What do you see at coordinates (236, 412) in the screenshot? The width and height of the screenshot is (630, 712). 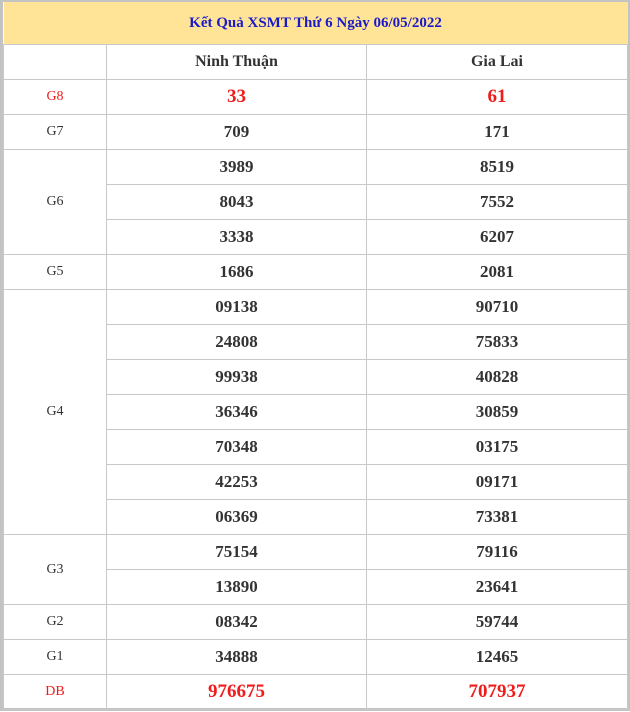 I see `ninh-thuan-number: 36346` at bounding box center [236, 412].